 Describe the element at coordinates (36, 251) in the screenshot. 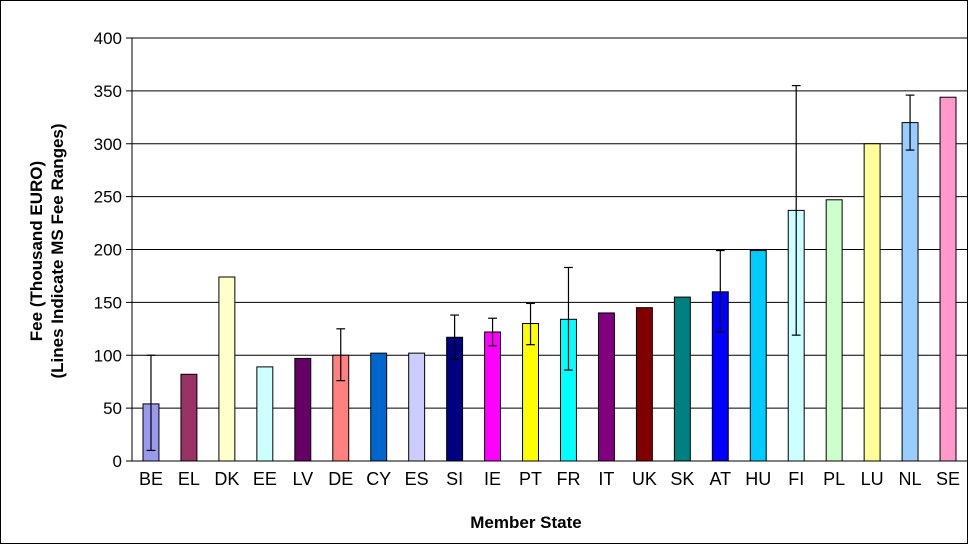

I see `y-axis-title-line1: Fee (Thousand EURO)` at that location.